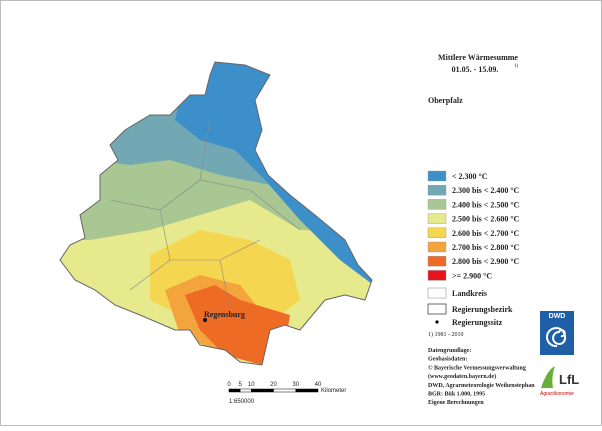 The height and width of the screenshot is (431, 602). What do you see at coordinates (318, 385) in the screenshot?
I see `scale-tick-label: 40` at bounding box center [318, 385].